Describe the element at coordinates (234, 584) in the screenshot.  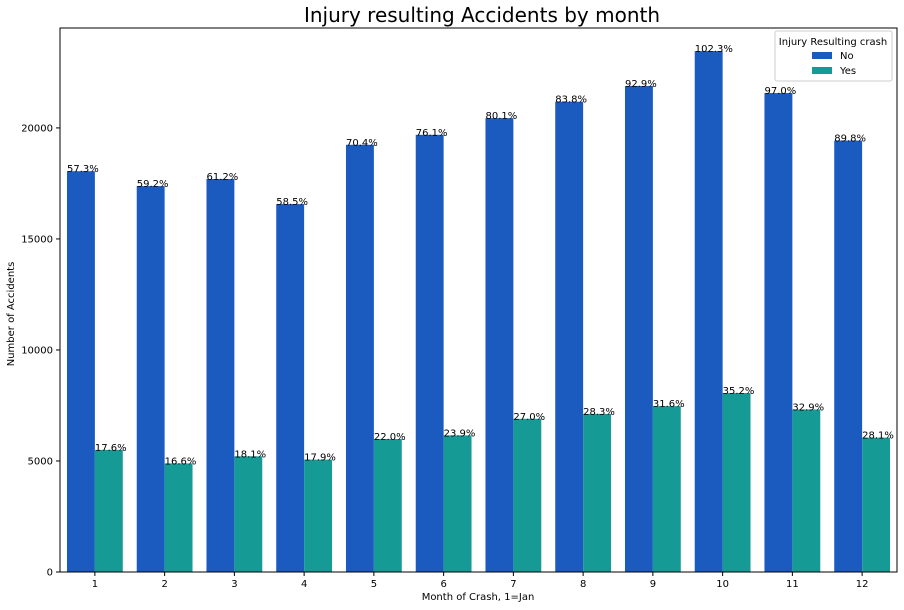
I see `x-tick-label-3: 3` at that location.